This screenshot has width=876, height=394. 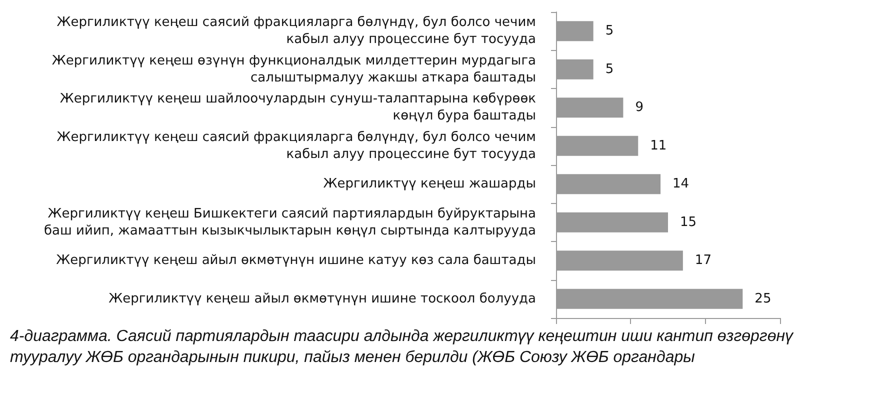 What do you see at coordinates (703, 260) in the screenshot?
I see `data-label: 17` at bounding box center [703, 260].